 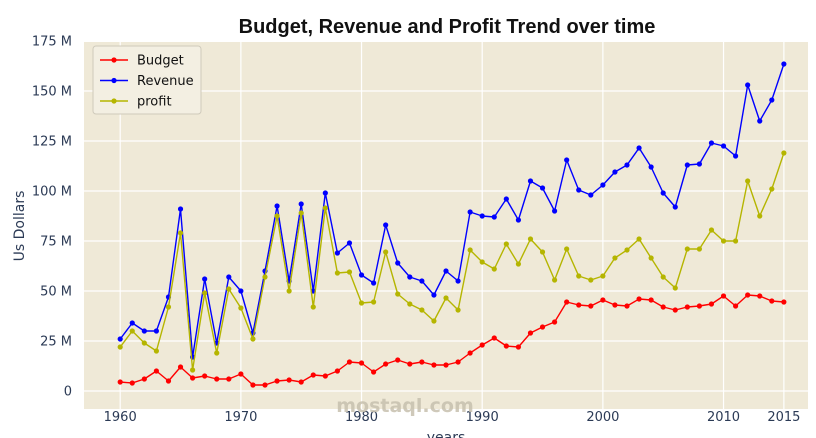 What do you see at coordinates (56, 342) in the screenshot?
I see `y-tick-label: 25 M` at bounding box center [56, 342].